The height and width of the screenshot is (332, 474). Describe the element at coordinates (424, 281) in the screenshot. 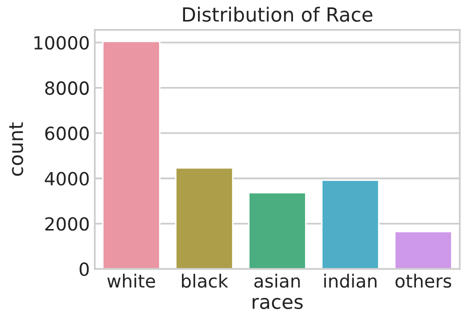

I see `x-tick-label: others` at that location.